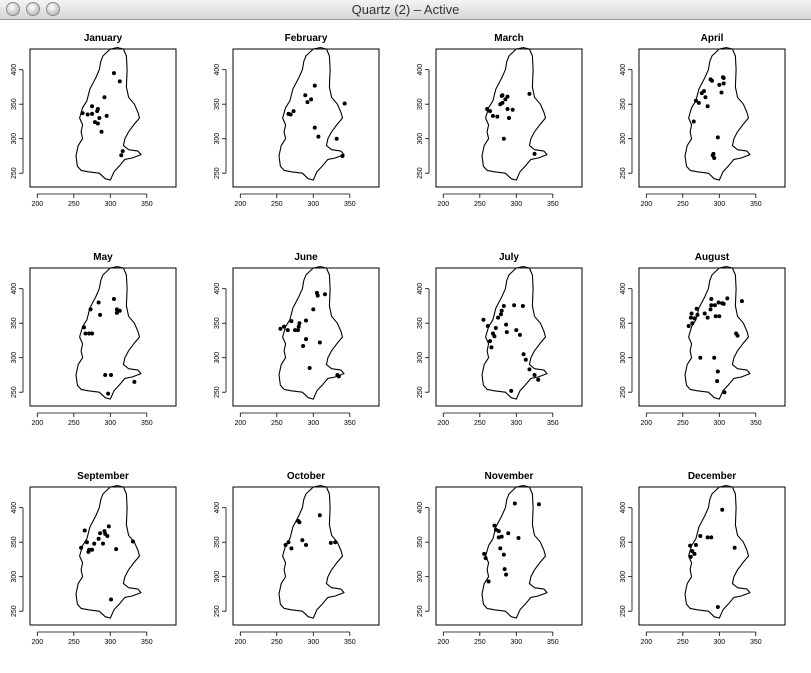  Describe the element at coordinates (306, 476) in the screenshot. I see `panel-title: October` at that location.